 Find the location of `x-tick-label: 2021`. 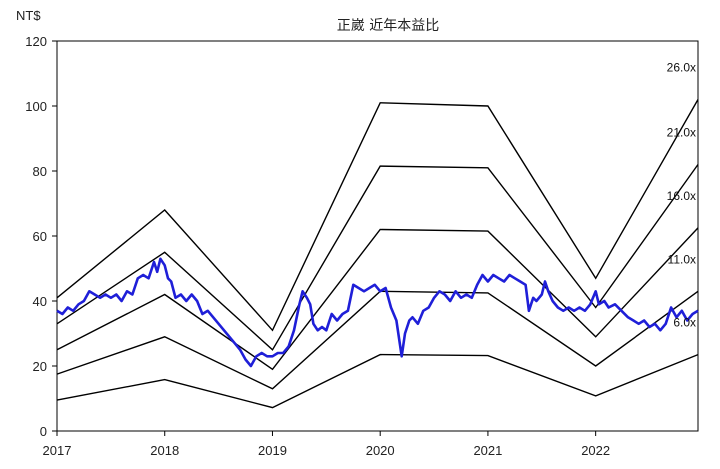

x-tick-label: 2021 is located at coordinates (487, 450).